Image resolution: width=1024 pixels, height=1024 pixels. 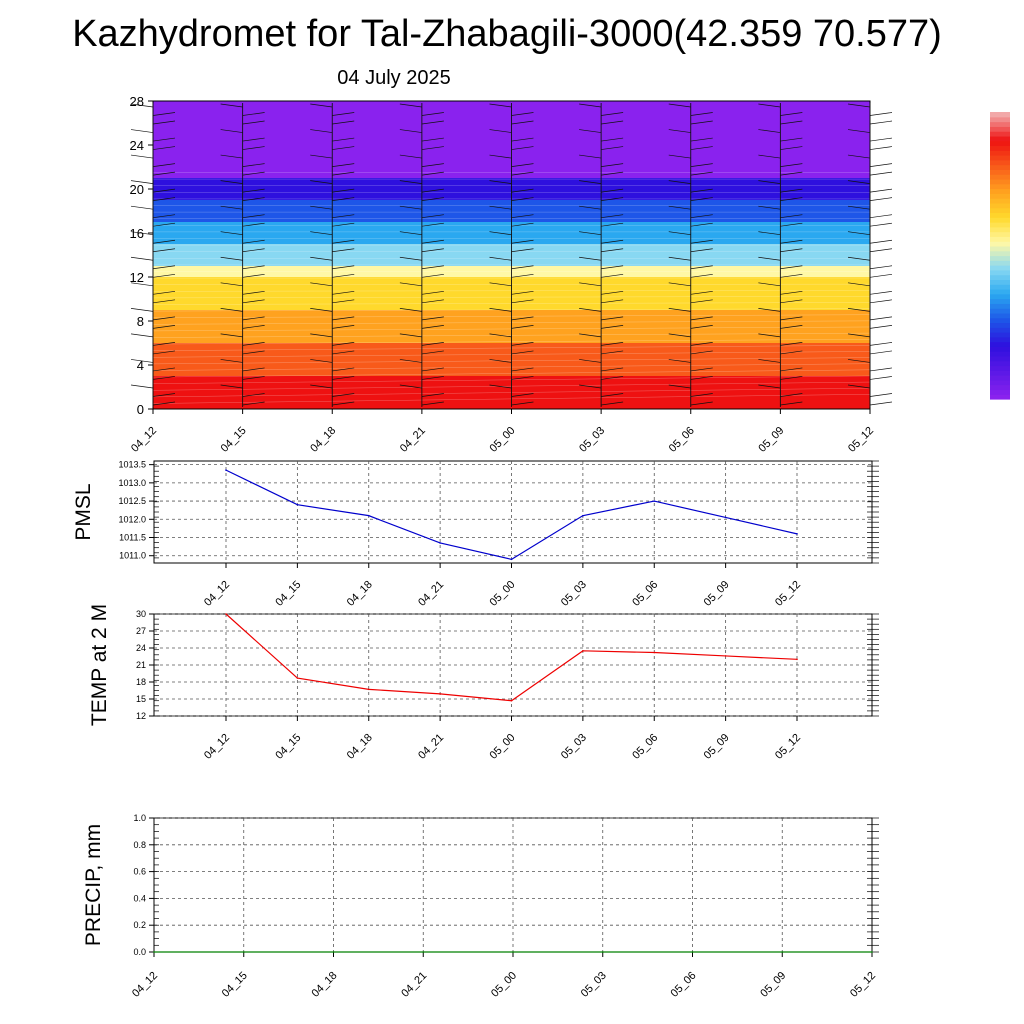 What do you see at coordinates (137, 145) in the screenshot?
I see `heatmap-y-tick-label-24: 24` at bounding box center [137, 145].